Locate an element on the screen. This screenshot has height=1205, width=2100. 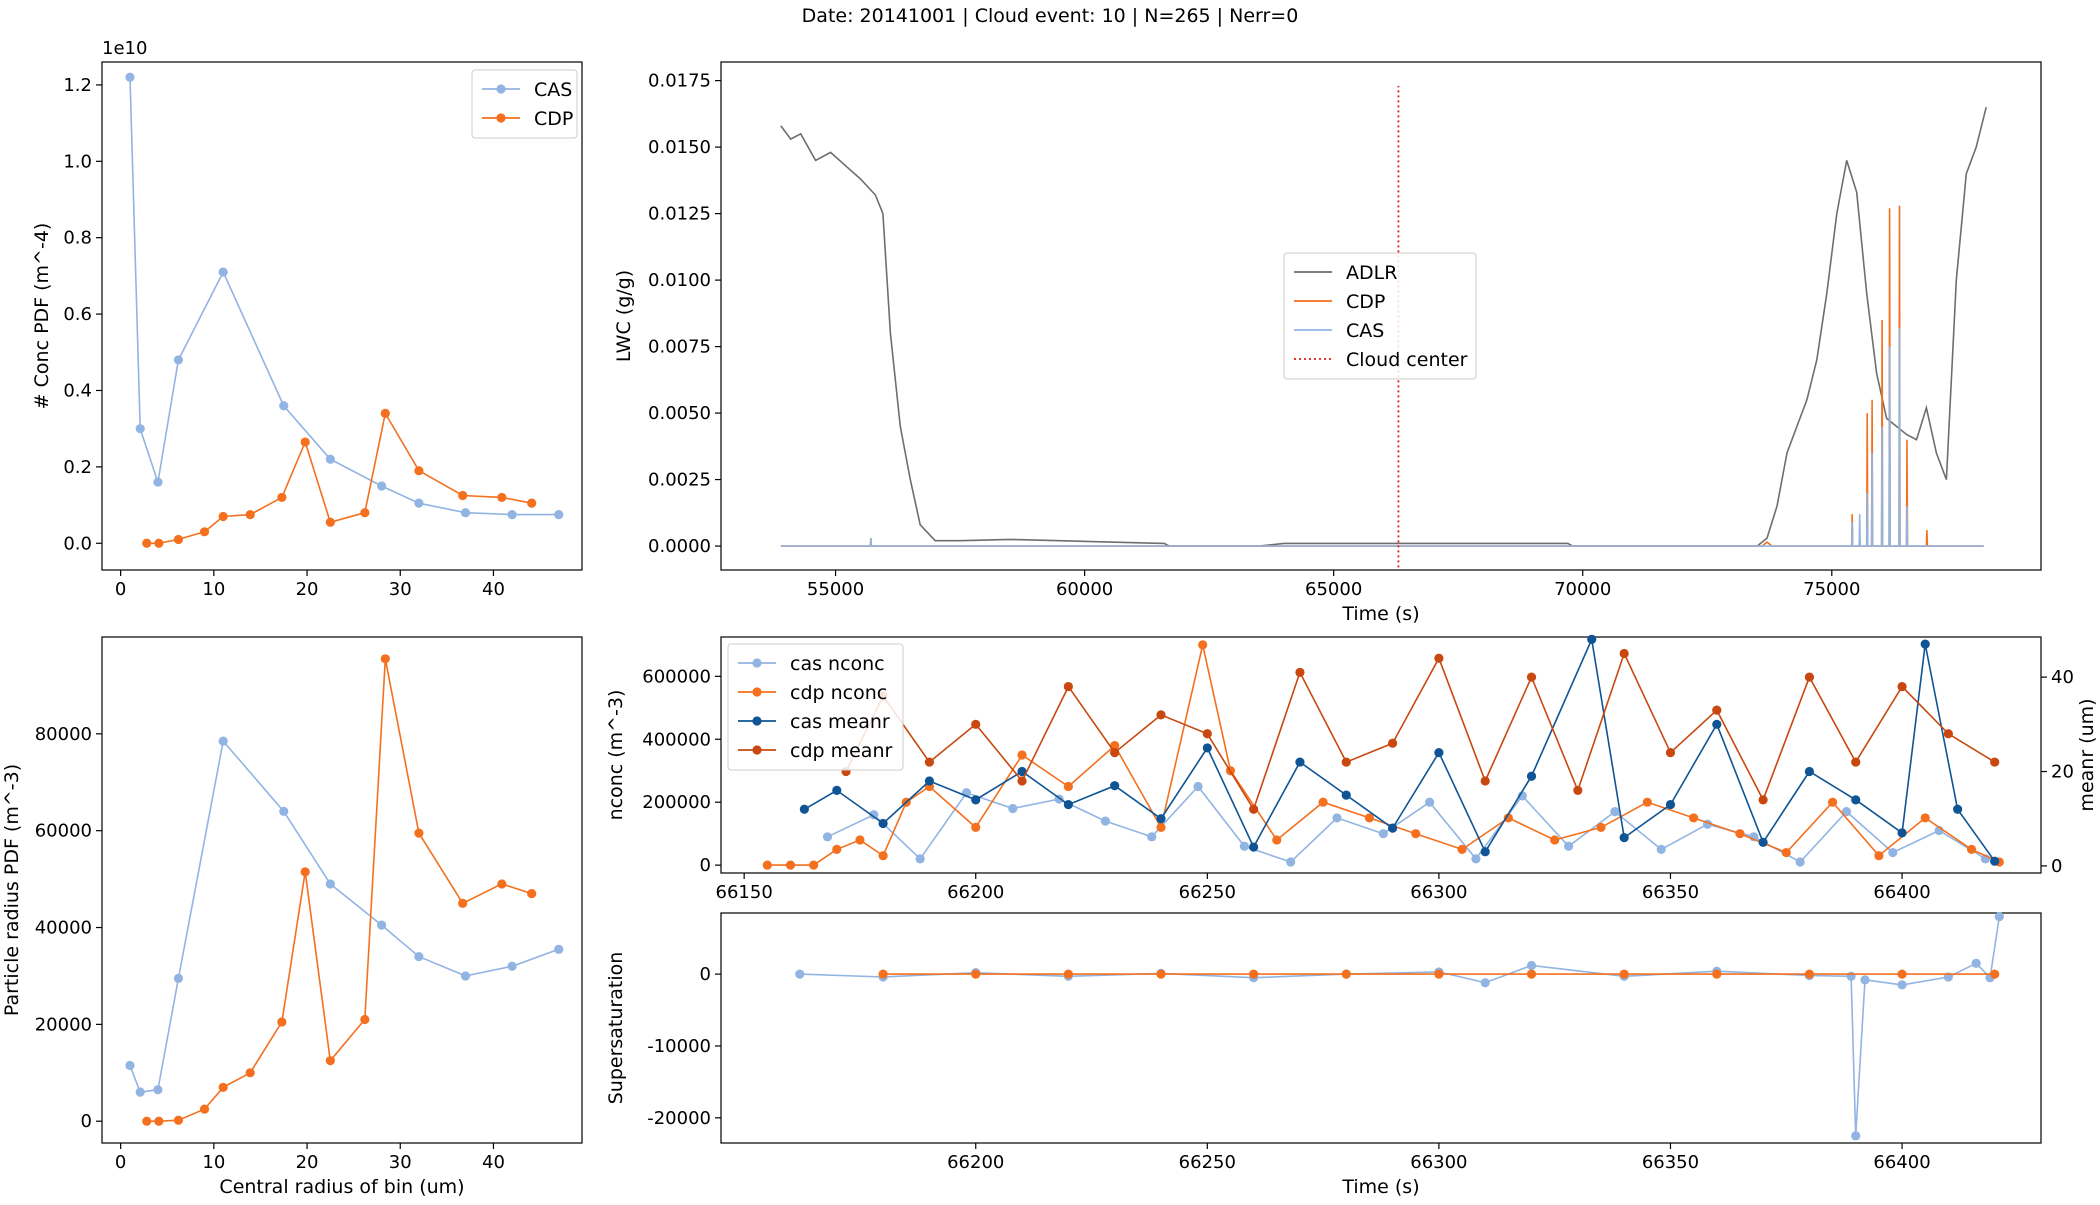
y-right-tick-label: 0 is located at coordinates (2056, 866).